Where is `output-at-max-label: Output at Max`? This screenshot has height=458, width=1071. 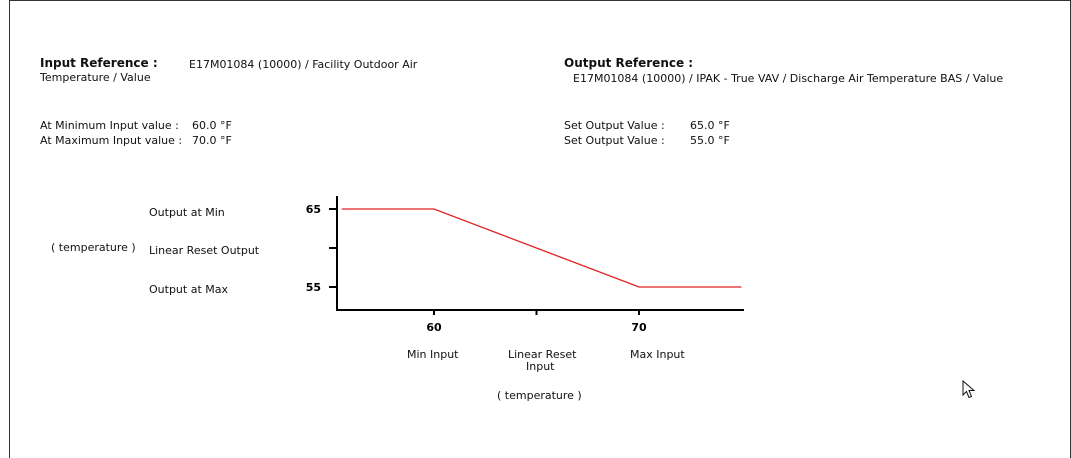
output-at-max-label: Output at Max is located at coordinates (188, 289).